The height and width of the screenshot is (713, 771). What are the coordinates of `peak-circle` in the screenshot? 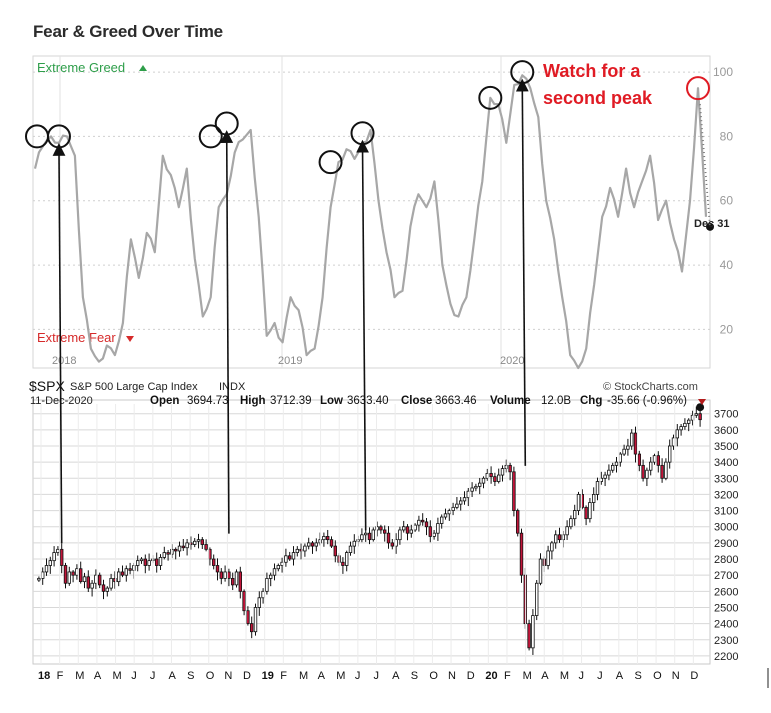 It's located at (490, 97).